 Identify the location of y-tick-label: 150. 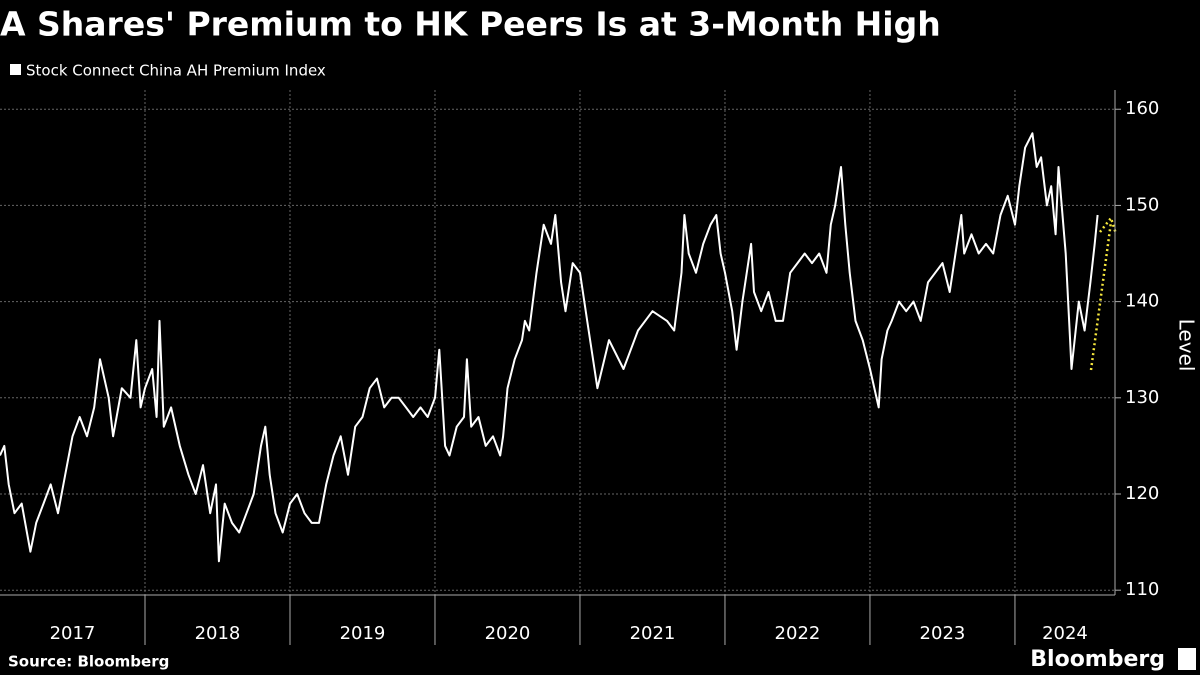
(1142, 204).